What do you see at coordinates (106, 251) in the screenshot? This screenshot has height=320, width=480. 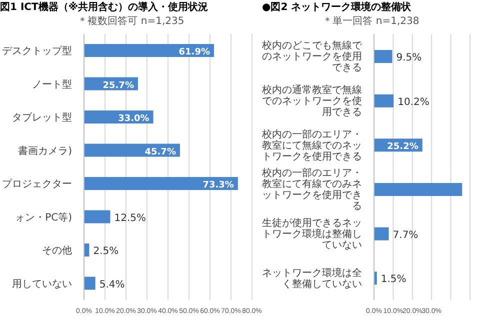 I see `data-label: 2.5%` at bounding box center [106, 251].